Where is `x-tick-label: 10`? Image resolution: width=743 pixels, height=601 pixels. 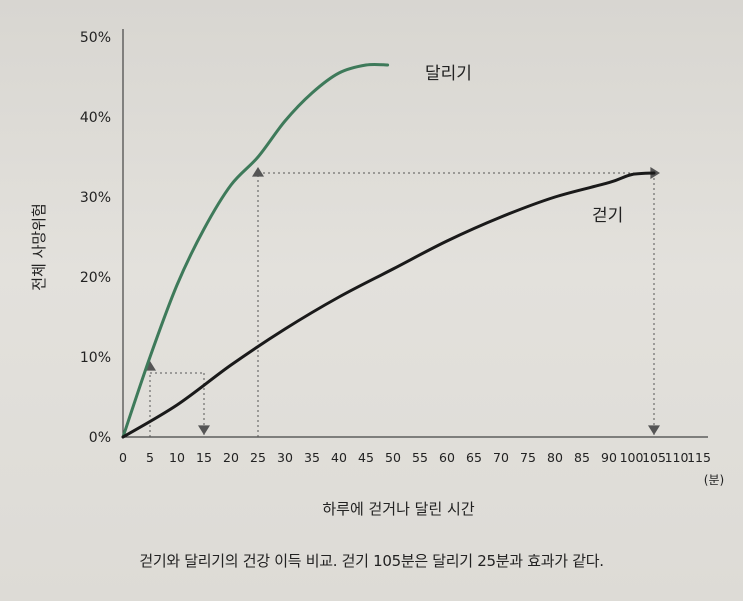 x-tick-label: 10 is located at coordinates (177, 457).